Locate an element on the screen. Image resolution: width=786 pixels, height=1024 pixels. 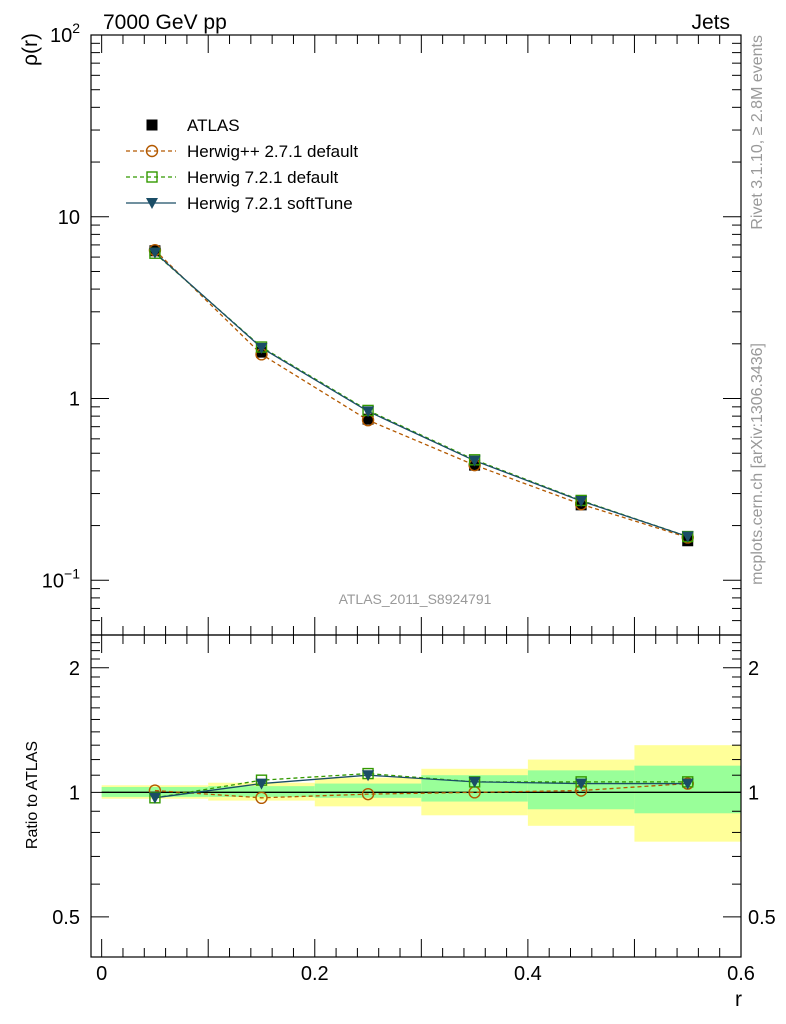
y-axis-label-top: ρ(r) is located at coordinates (30, 49).